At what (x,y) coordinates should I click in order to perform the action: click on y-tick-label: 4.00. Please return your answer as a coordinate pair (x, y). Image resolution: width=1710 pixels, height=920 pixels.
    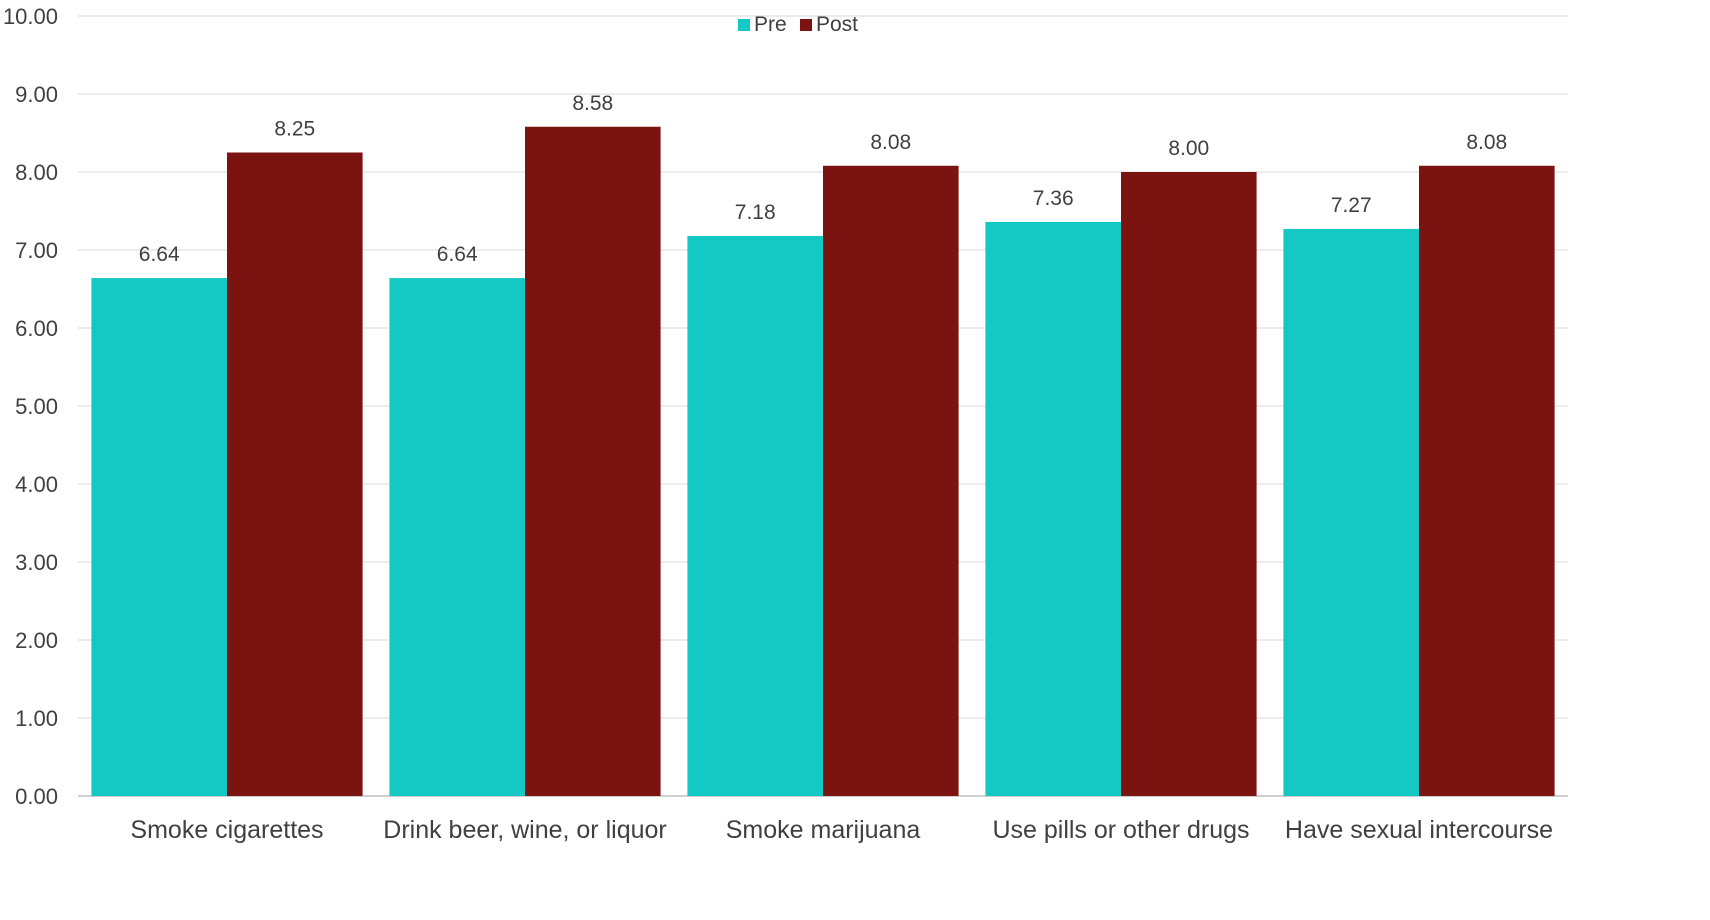
    Looking at the image, I should click on (36, 484).